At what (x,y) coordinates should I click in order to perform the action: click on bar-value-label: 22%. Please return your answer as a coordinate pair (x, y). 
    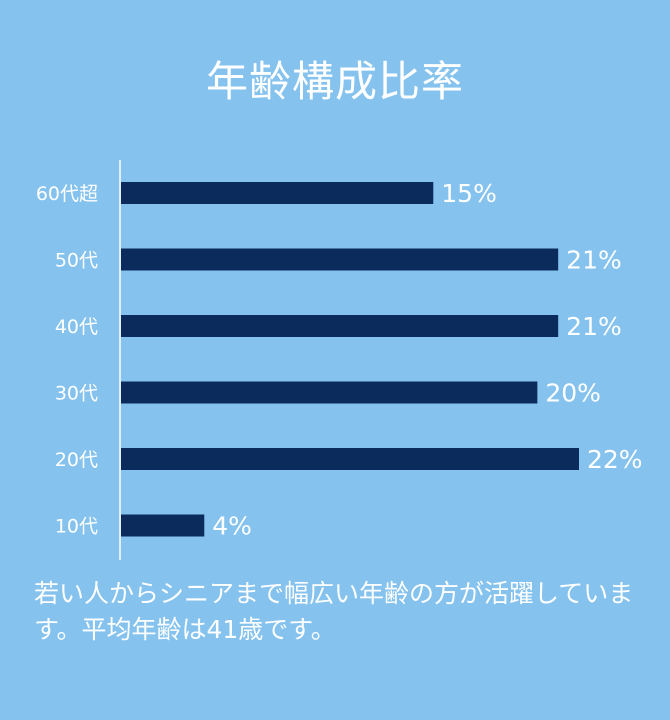
    Looking at the image, I should click on (615, 459).